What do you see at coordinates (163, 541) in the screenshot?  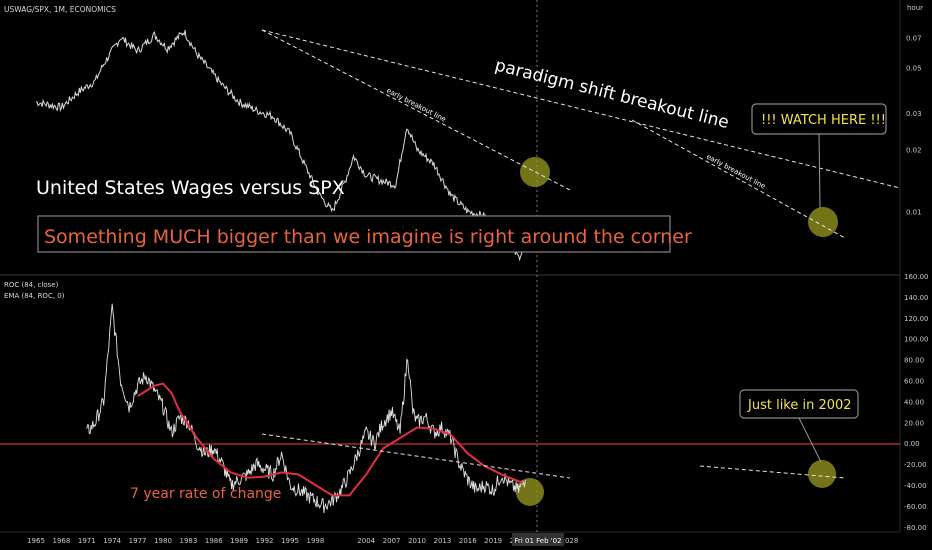 I see `time-tick-label: 1980` at bounding box center [163, 541].